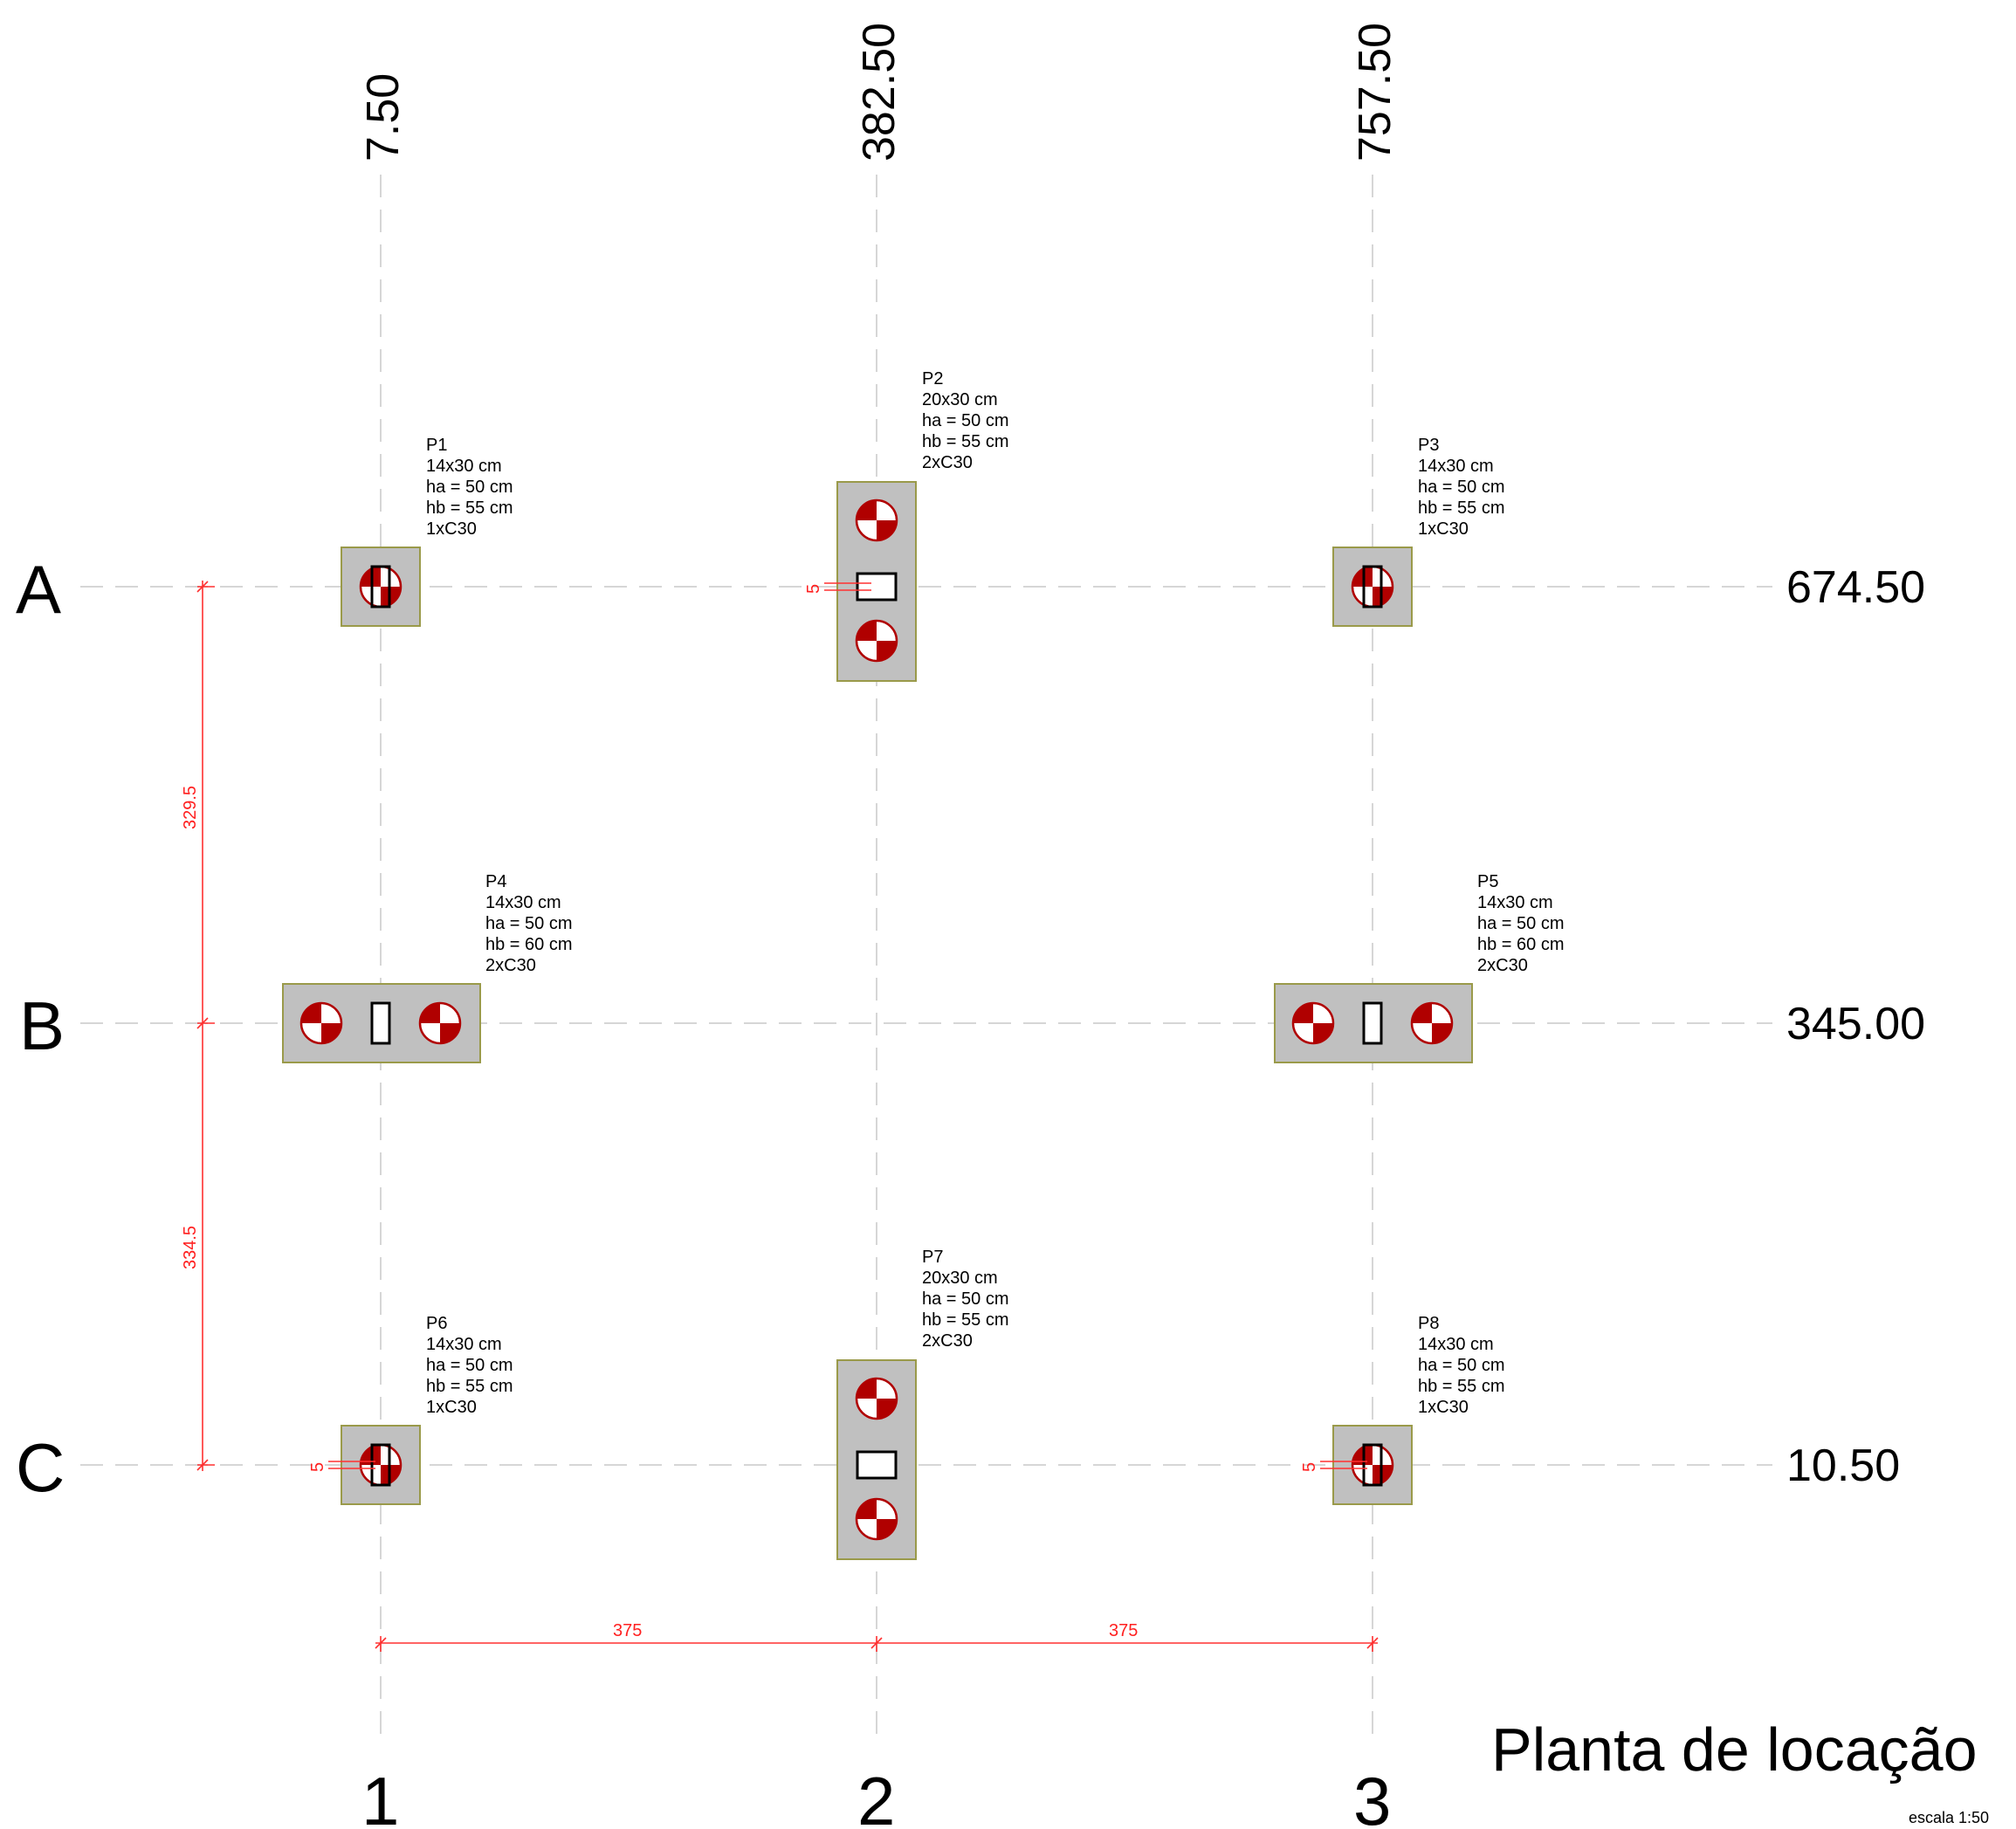 Image resolution: width=2016 pixels, height=1829 pixels. Describe the element at coordinates (880, 92) in the screenshot. I see `column-2-coordinate: 382.50` at that location.